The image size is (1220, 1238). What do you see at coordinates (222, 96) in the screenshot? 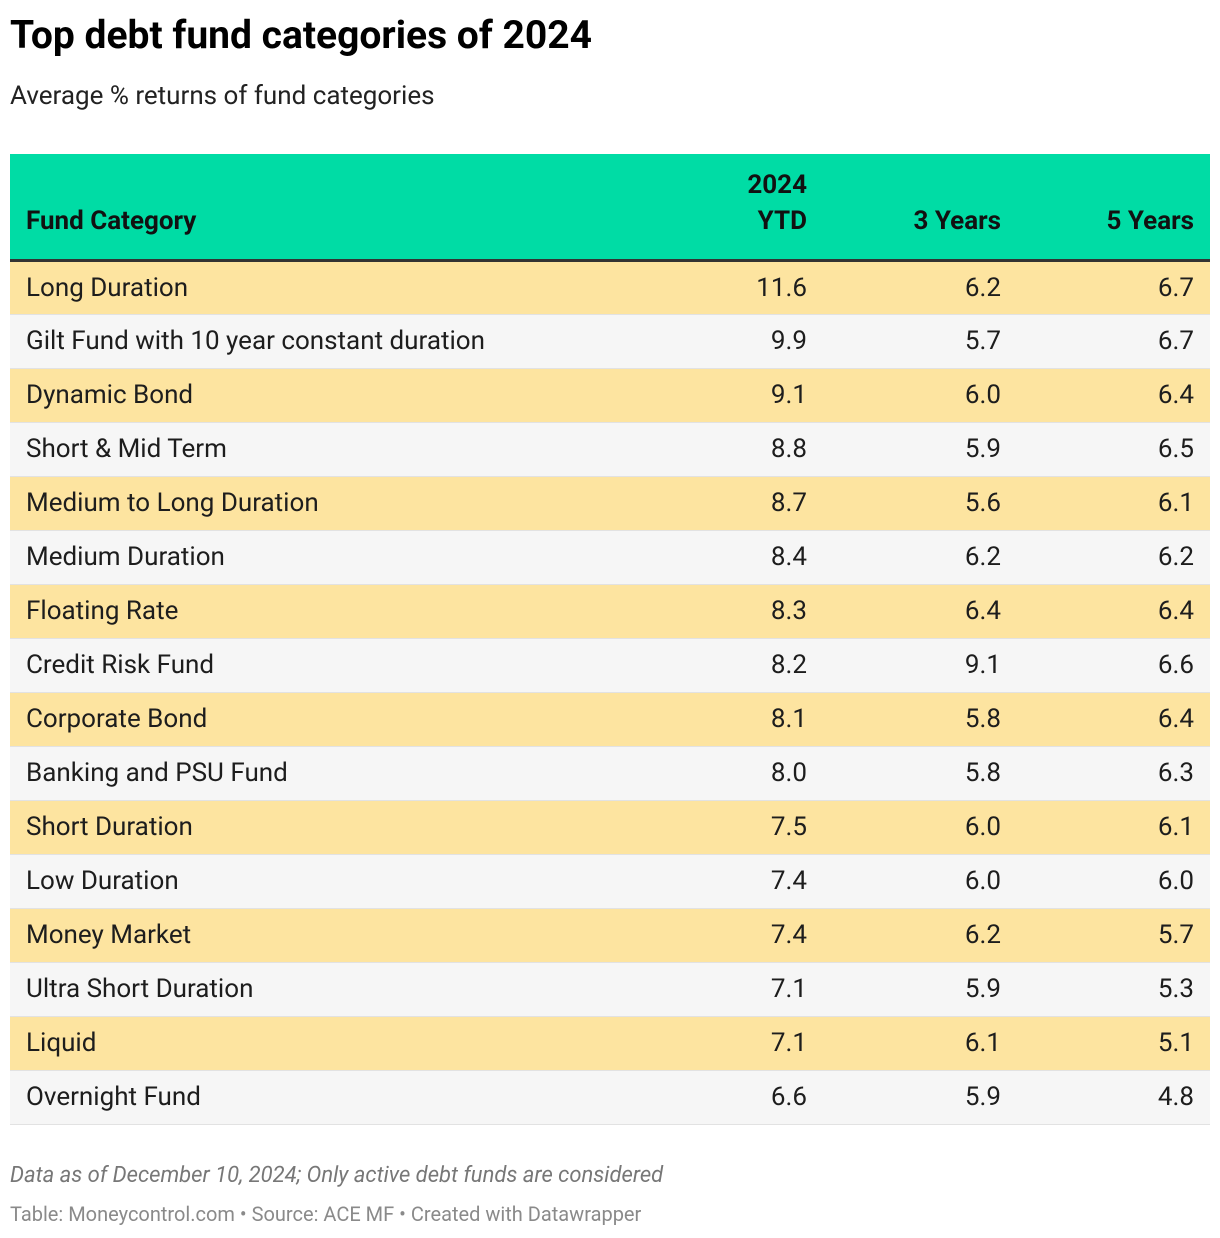
I see `subtitle: Average % returns of fund categories` at bounding box center [222, 96].